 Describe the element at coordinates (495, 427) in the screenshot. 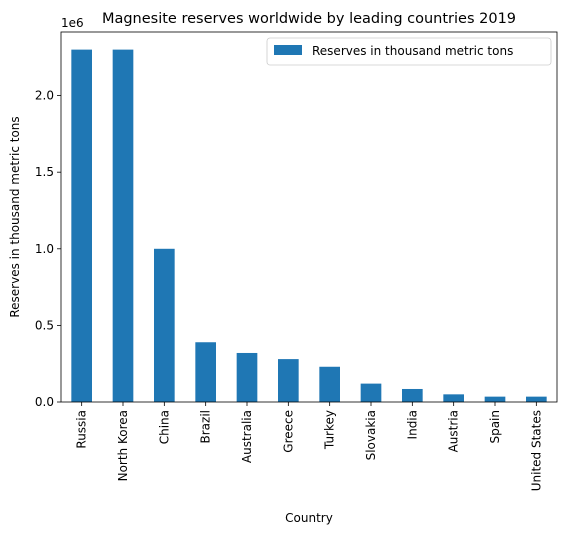

I see `x-tick-label: Spain` at that location.